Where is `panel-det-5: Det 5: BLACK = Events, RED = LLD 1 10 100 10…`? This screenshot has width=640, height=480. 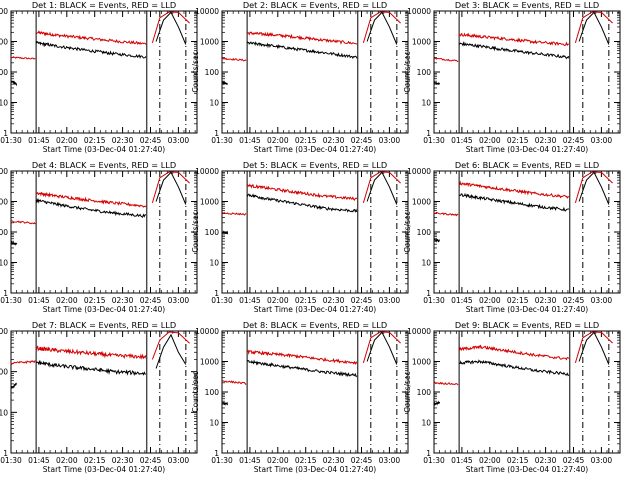
panel-det-5: Det 5: BLACK = Events, RED = LLD 1 10 100 10… is located at coordinates (300, 237).